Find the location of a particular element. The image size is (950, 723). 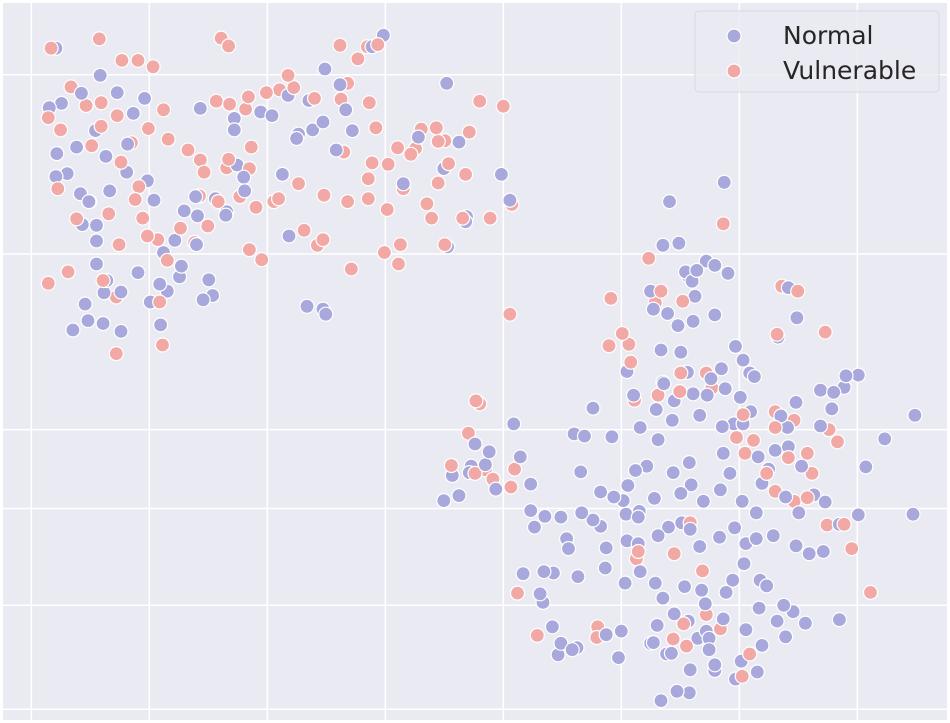

legend-box is located at coordinates (817, 51).